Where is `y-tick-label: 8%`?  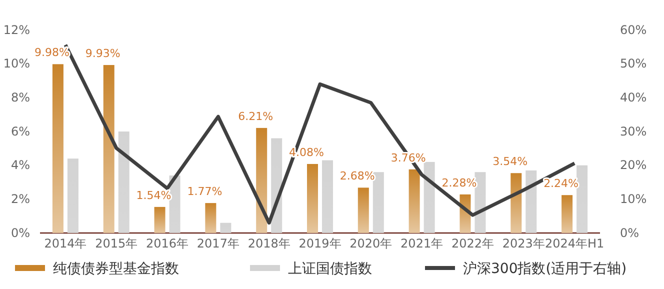 y-tick-label: 8% is located at coordinates (20, 97).